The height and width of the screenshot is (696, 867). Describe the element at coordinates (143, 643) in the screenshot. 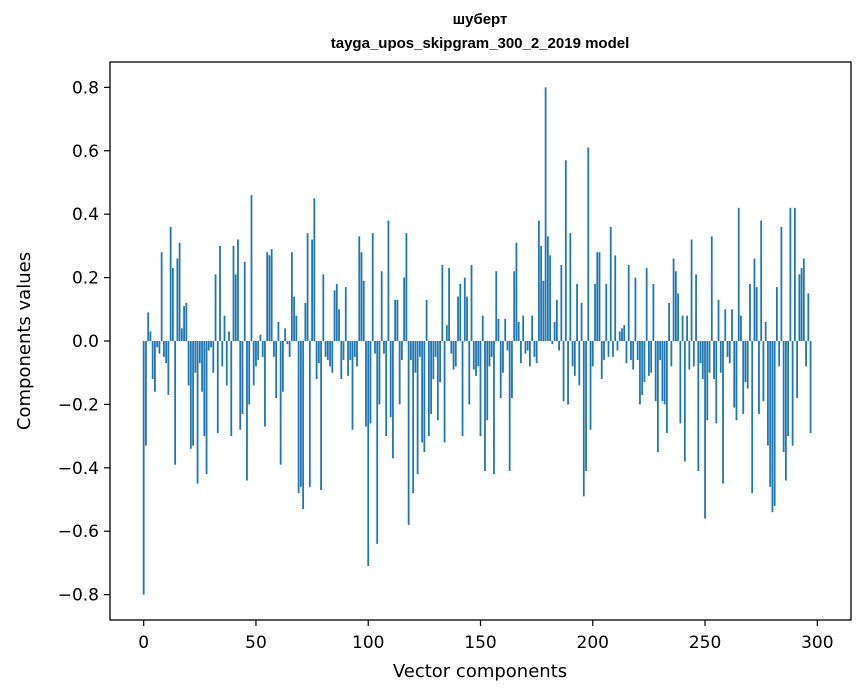

I see `x-tick-label: 0` at that location.